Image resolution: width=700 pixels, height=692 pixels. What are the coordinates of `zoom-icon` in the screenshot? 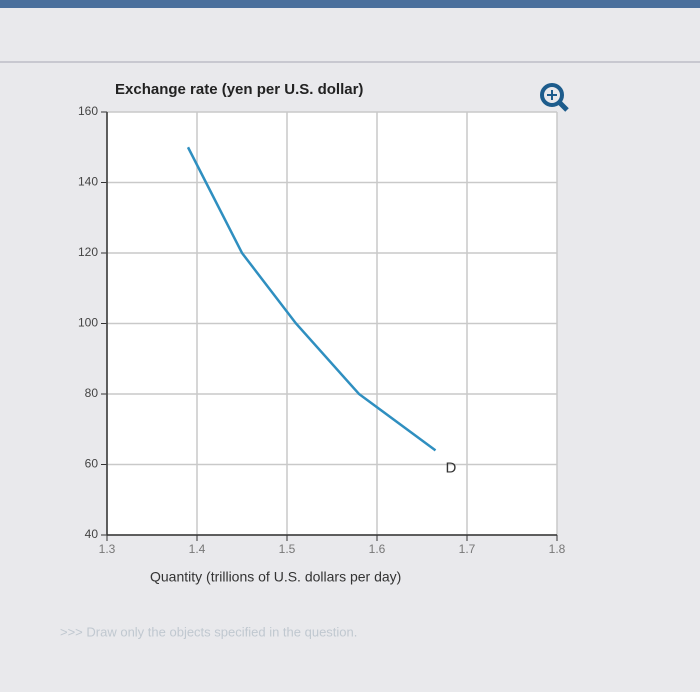 It's located at (554, 97).